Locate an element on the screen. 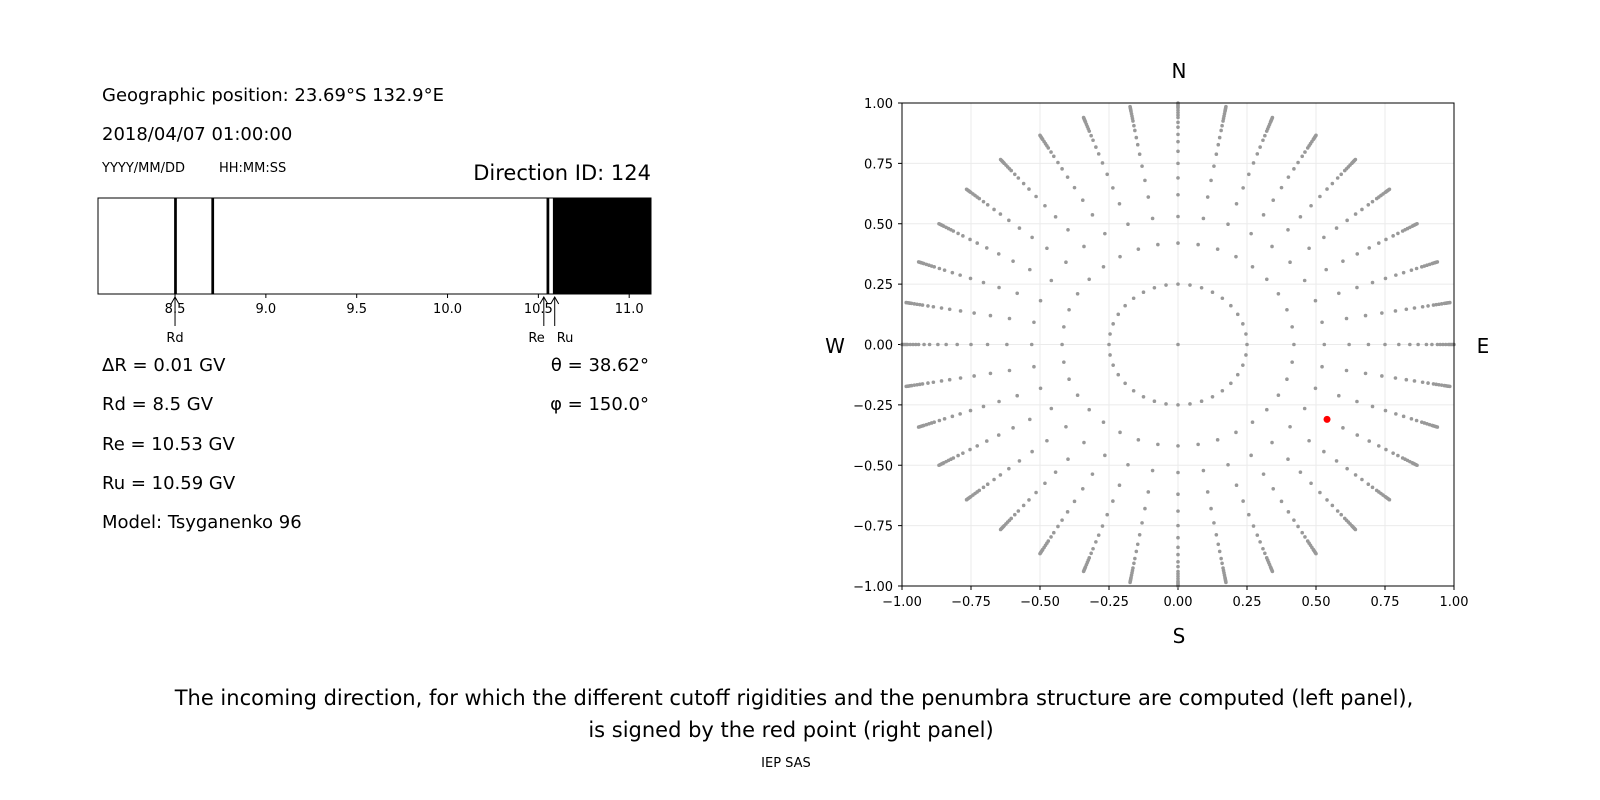 Image resolution: width=1600 pixels, height=800 pixels. y-tick-label: 0.25 is located at coordinates (878, 285).